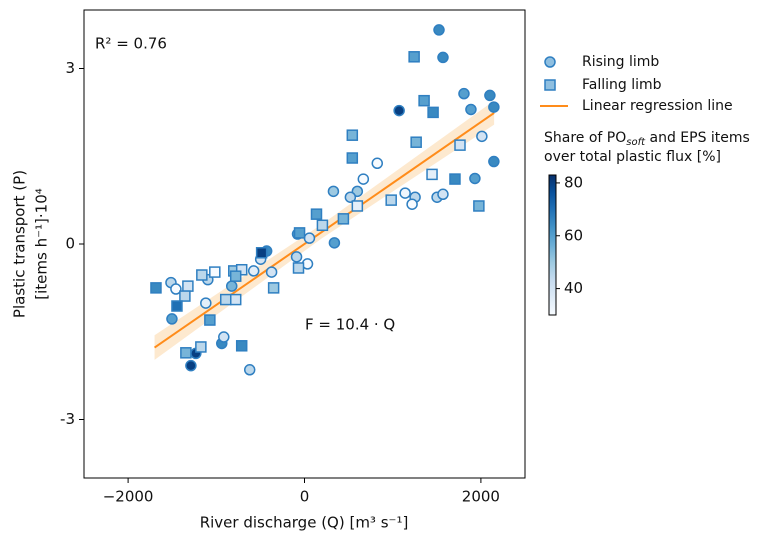  I want to click on x-tick-label: 2000, so click(481, 497).